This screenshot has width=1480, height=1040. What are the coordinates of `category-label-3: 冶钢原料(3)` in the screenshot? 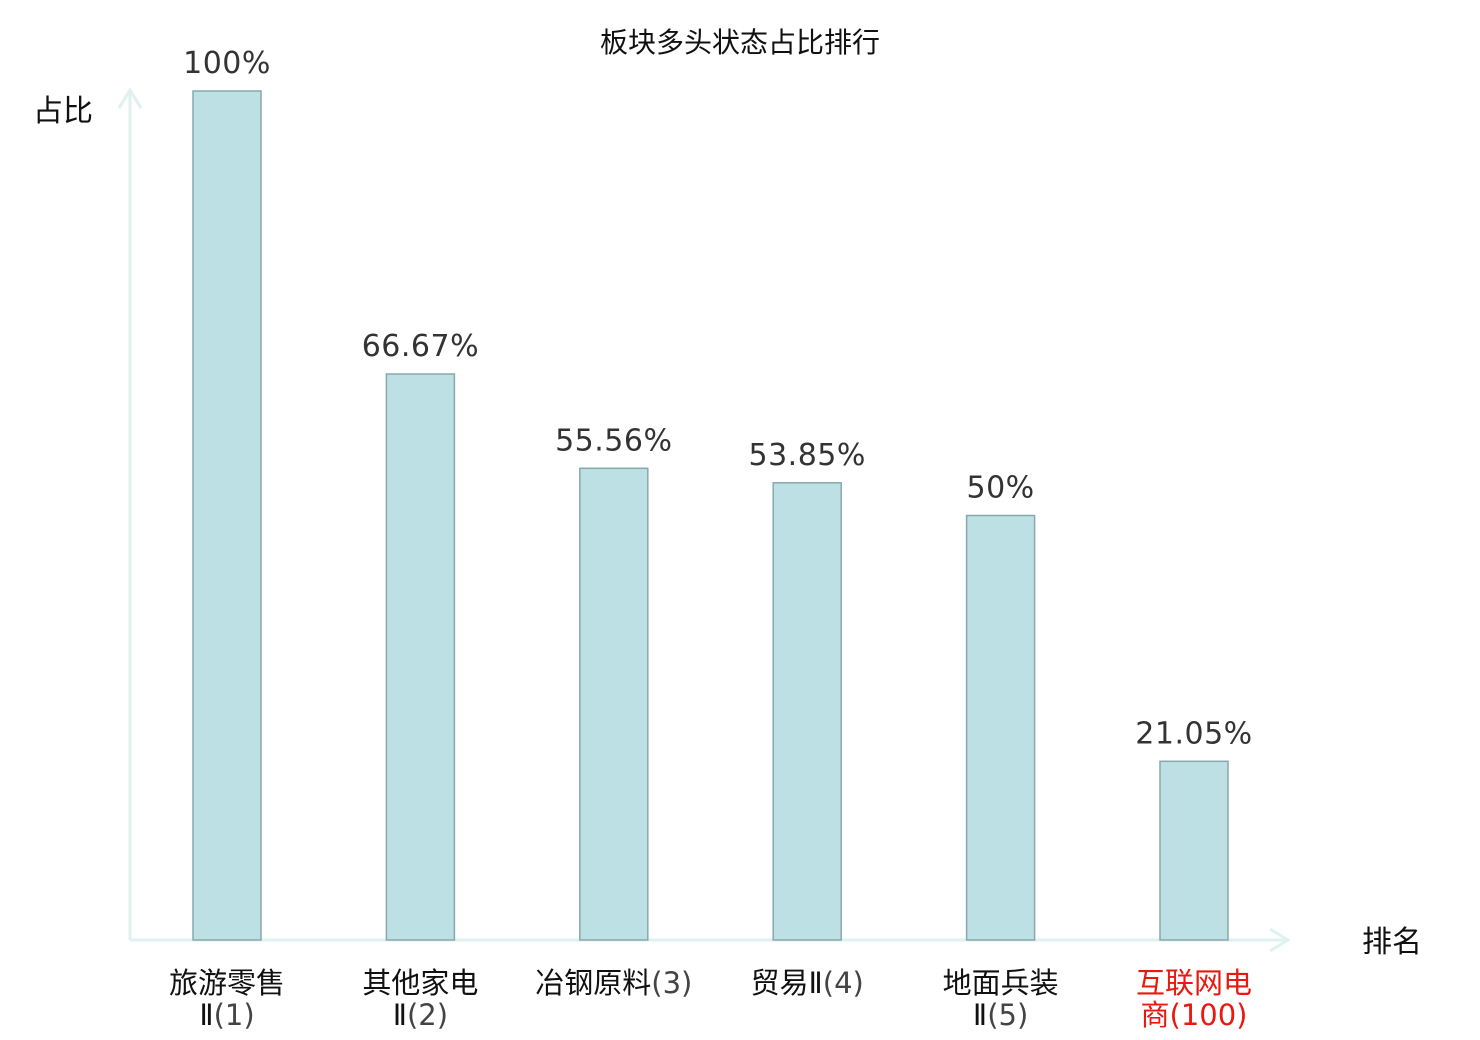 It's located at (613, 983).